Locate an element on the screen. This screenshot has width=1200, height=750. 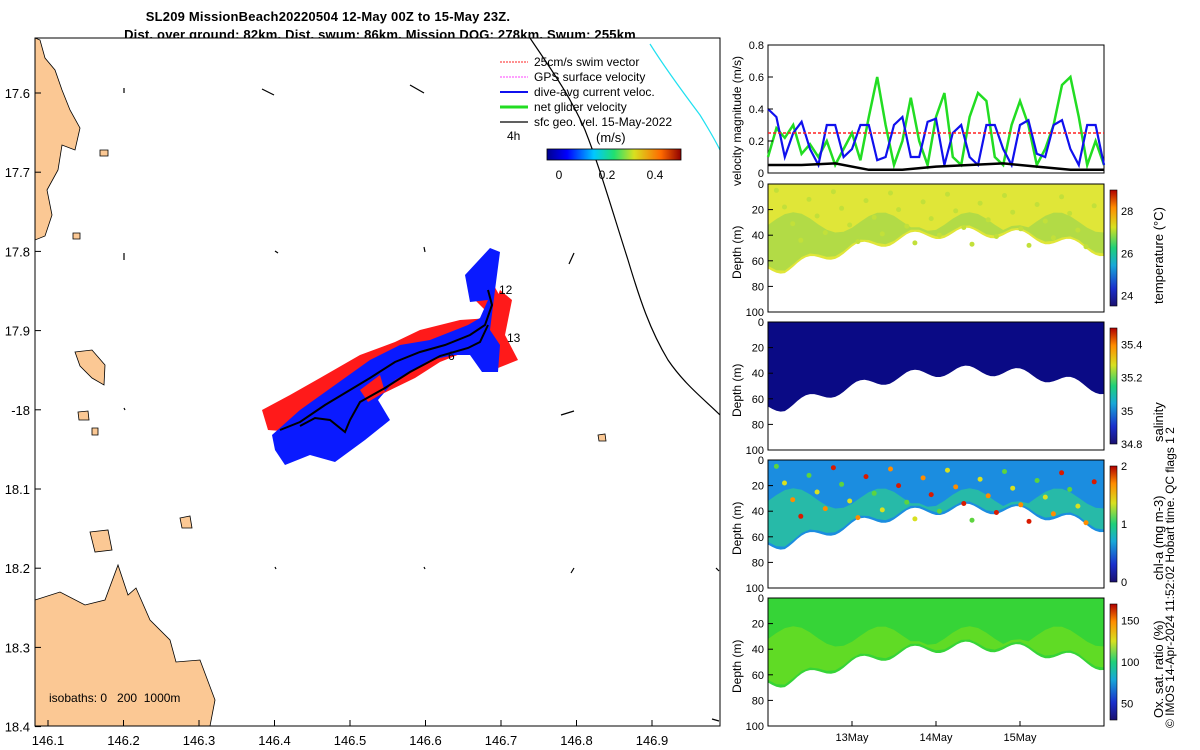
profile-panel-chl-a: 0 20 40 60 80 100 Depth (m) 0 1 2 chl-a (mg m-3) is located at coordinates (948, 525).